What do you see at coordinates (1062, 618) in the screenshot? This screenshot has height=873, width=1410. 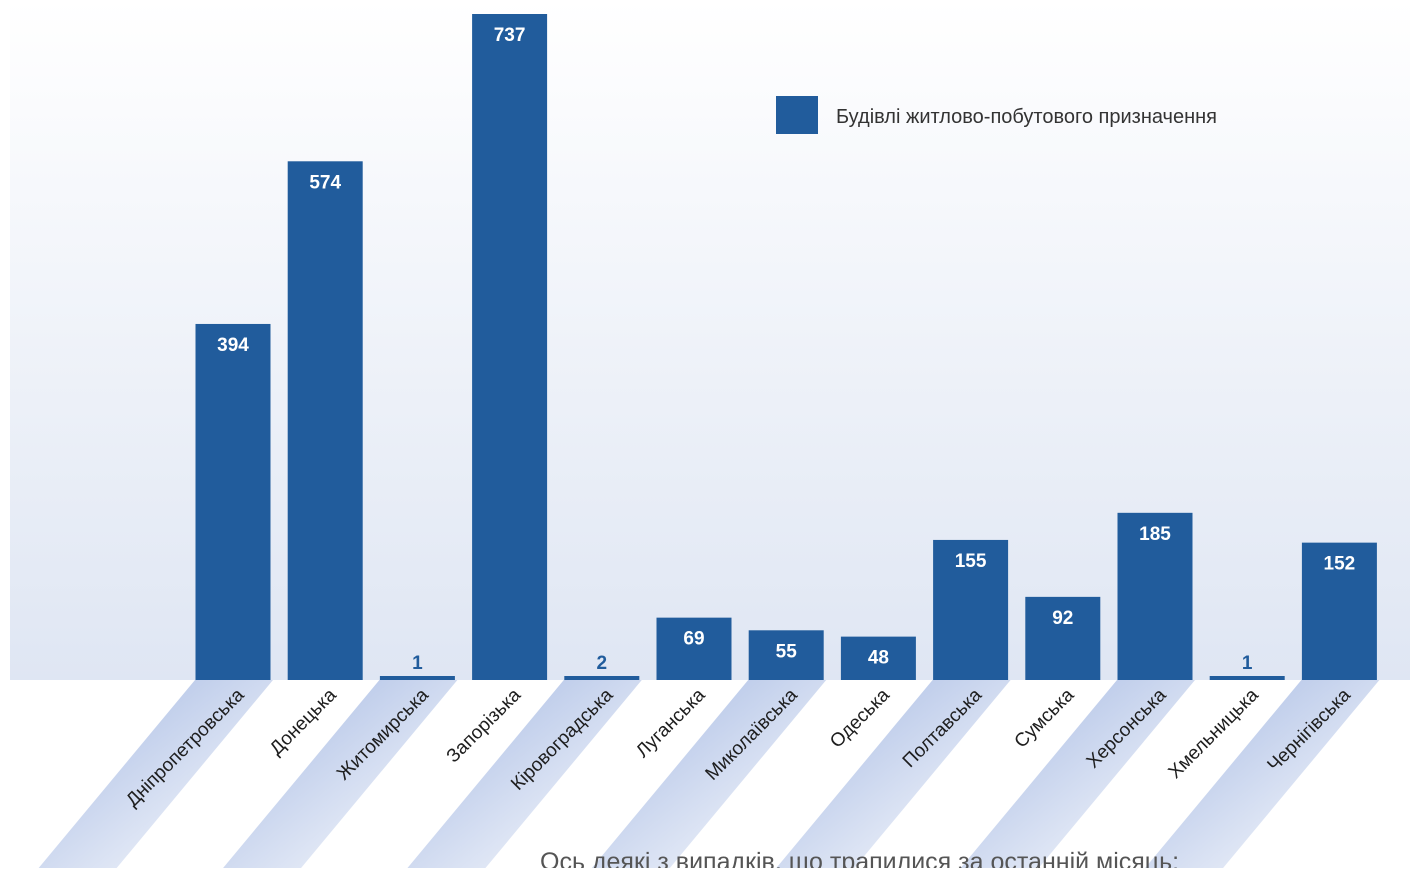 I see `data-label: 92` at bounding box center [1062, 618].